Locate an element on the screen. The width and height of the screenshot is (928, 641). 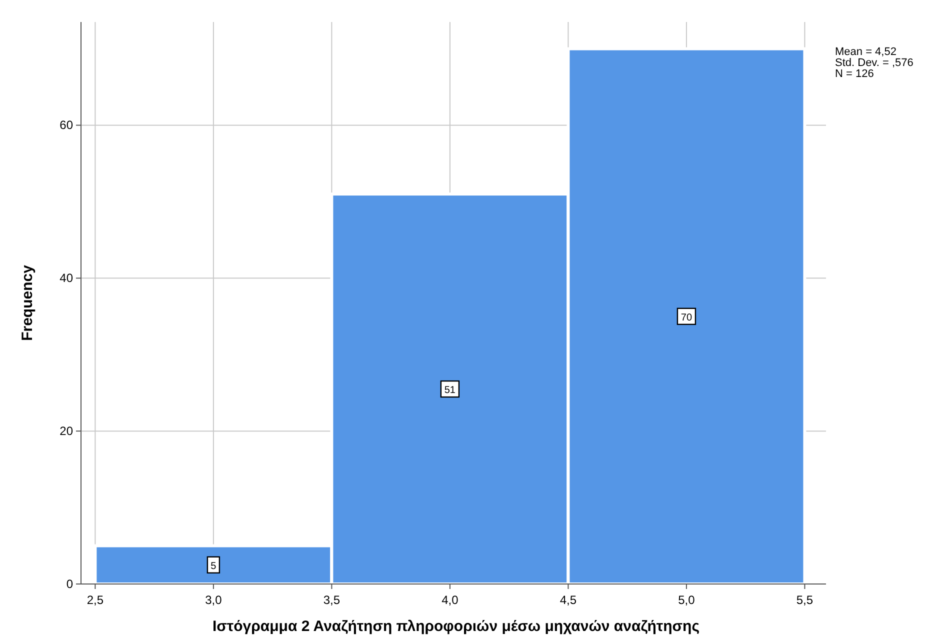
x-tick-label: 2,5 is located at coordinates (95, 600).